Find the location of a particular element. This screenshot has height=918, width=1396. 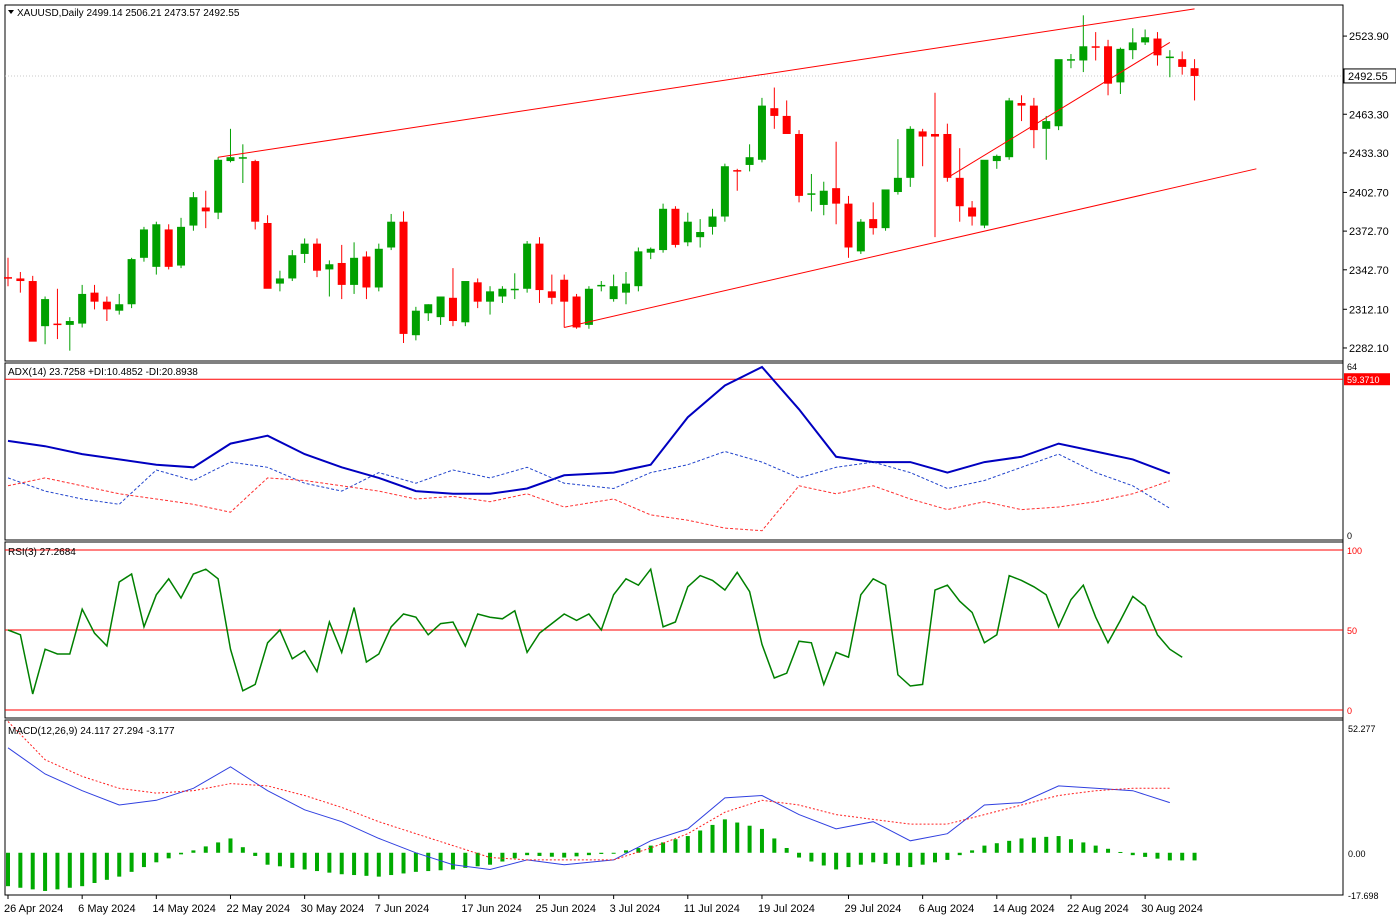

time-tick-label: 6 May 2024 is located at coordinates (106, 909).